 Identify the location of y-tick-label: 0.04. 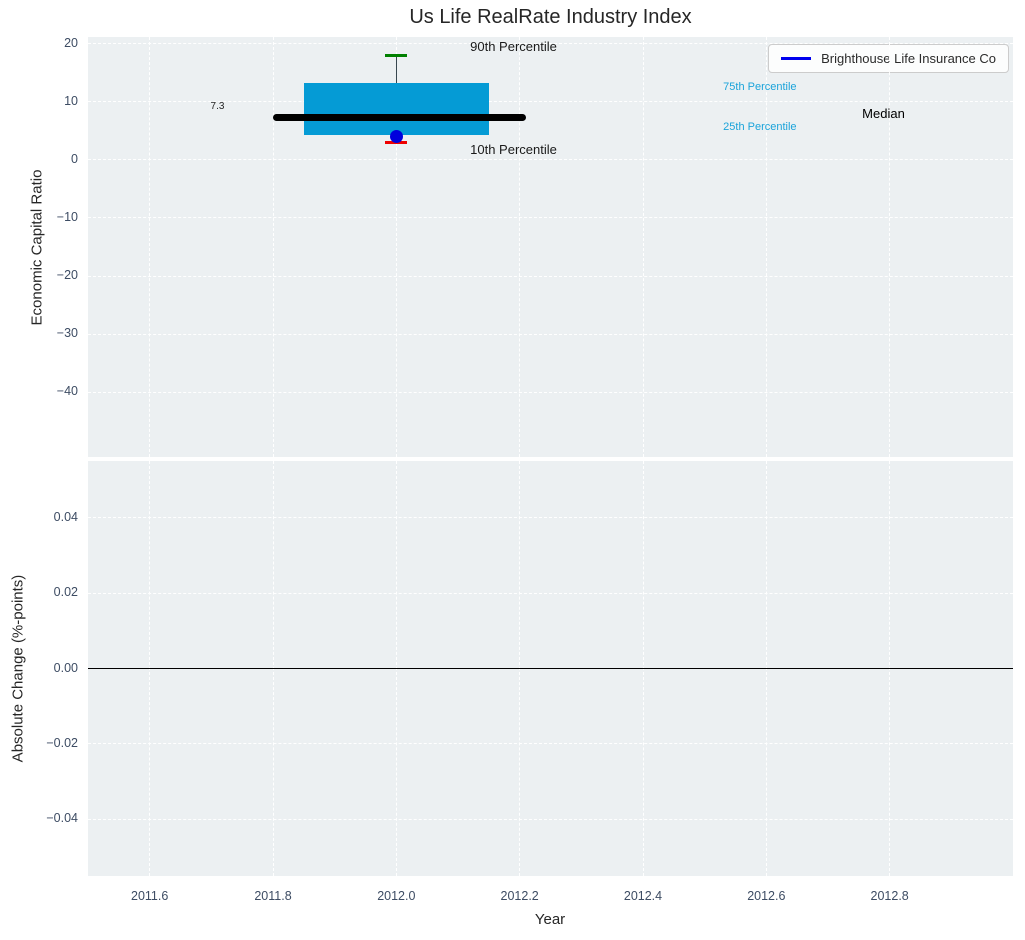
(65, 516).